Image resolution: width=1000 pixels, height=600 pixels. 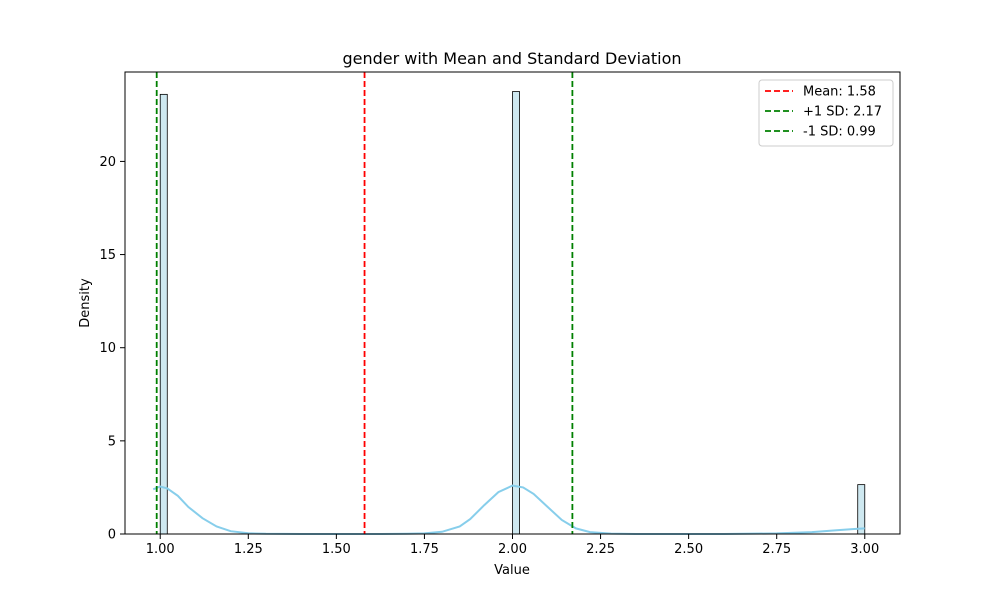 What do you see at coordinates (512, 549) in the screenshot?
I see `x-tick-label: 2.00` at bounding box center [512, 549].